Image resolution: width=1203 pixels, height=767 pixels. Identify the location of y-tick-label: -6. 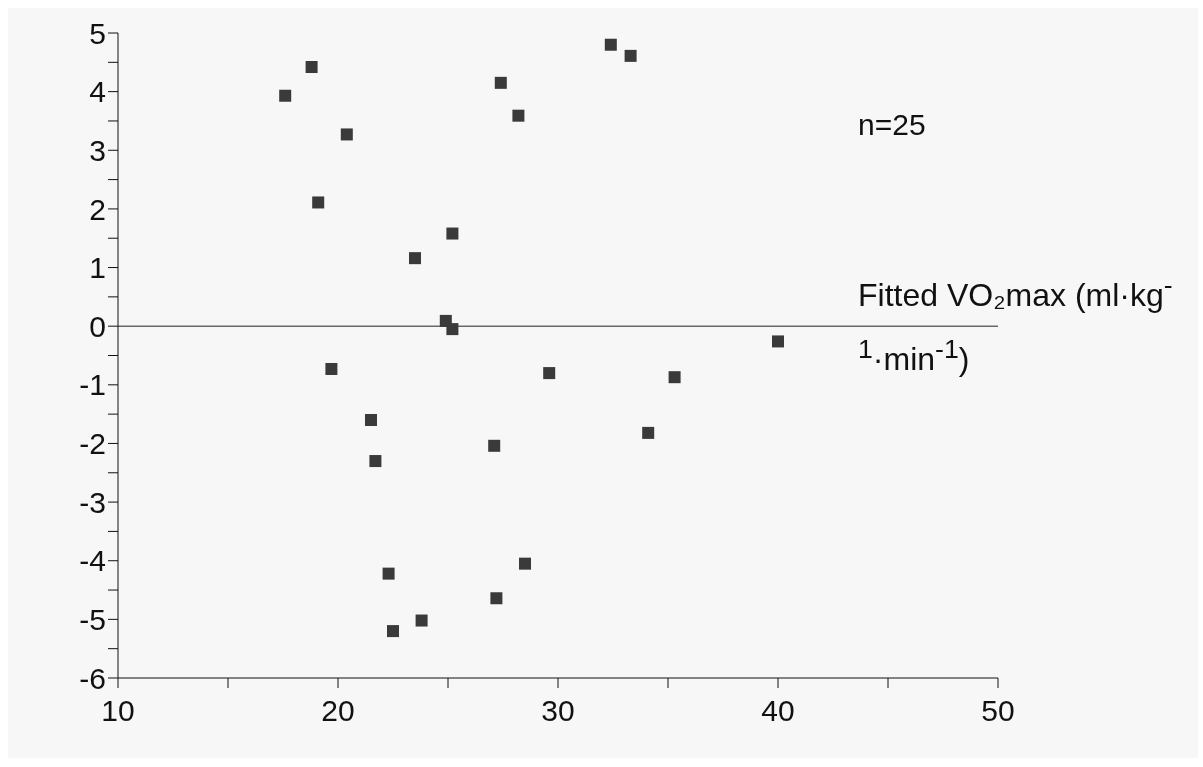
(92, 678).